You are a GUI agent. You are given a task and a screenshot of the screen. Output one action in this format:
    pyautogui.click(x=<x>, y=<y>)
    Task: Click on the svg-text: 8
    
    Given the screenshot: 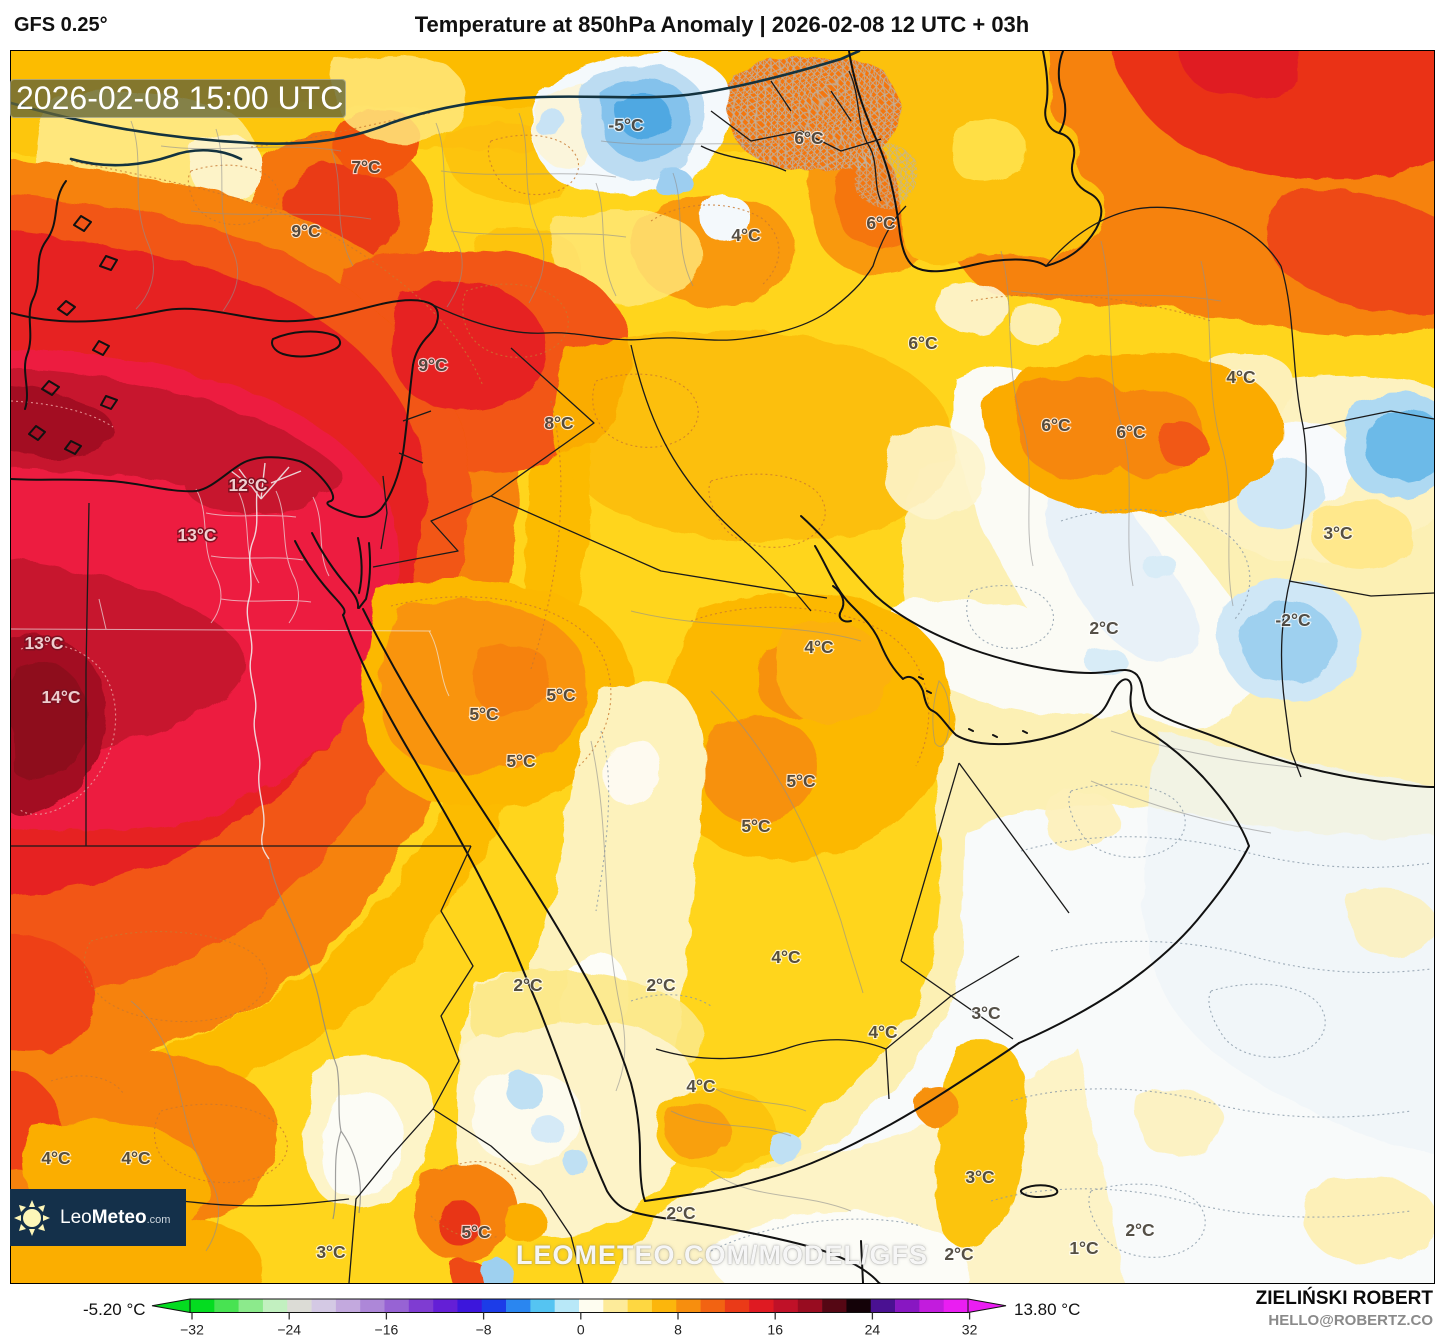 What is the action you would take?
    pyautogui.click(x=678, y=1330)
    